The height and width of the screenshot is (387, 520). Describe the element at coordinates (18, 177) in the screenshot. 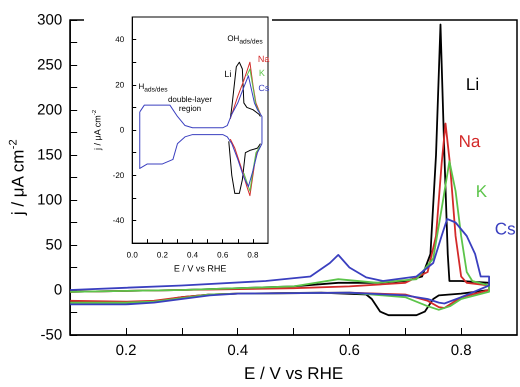

I see `y-axis-title: j / μA cm-2` at that location.